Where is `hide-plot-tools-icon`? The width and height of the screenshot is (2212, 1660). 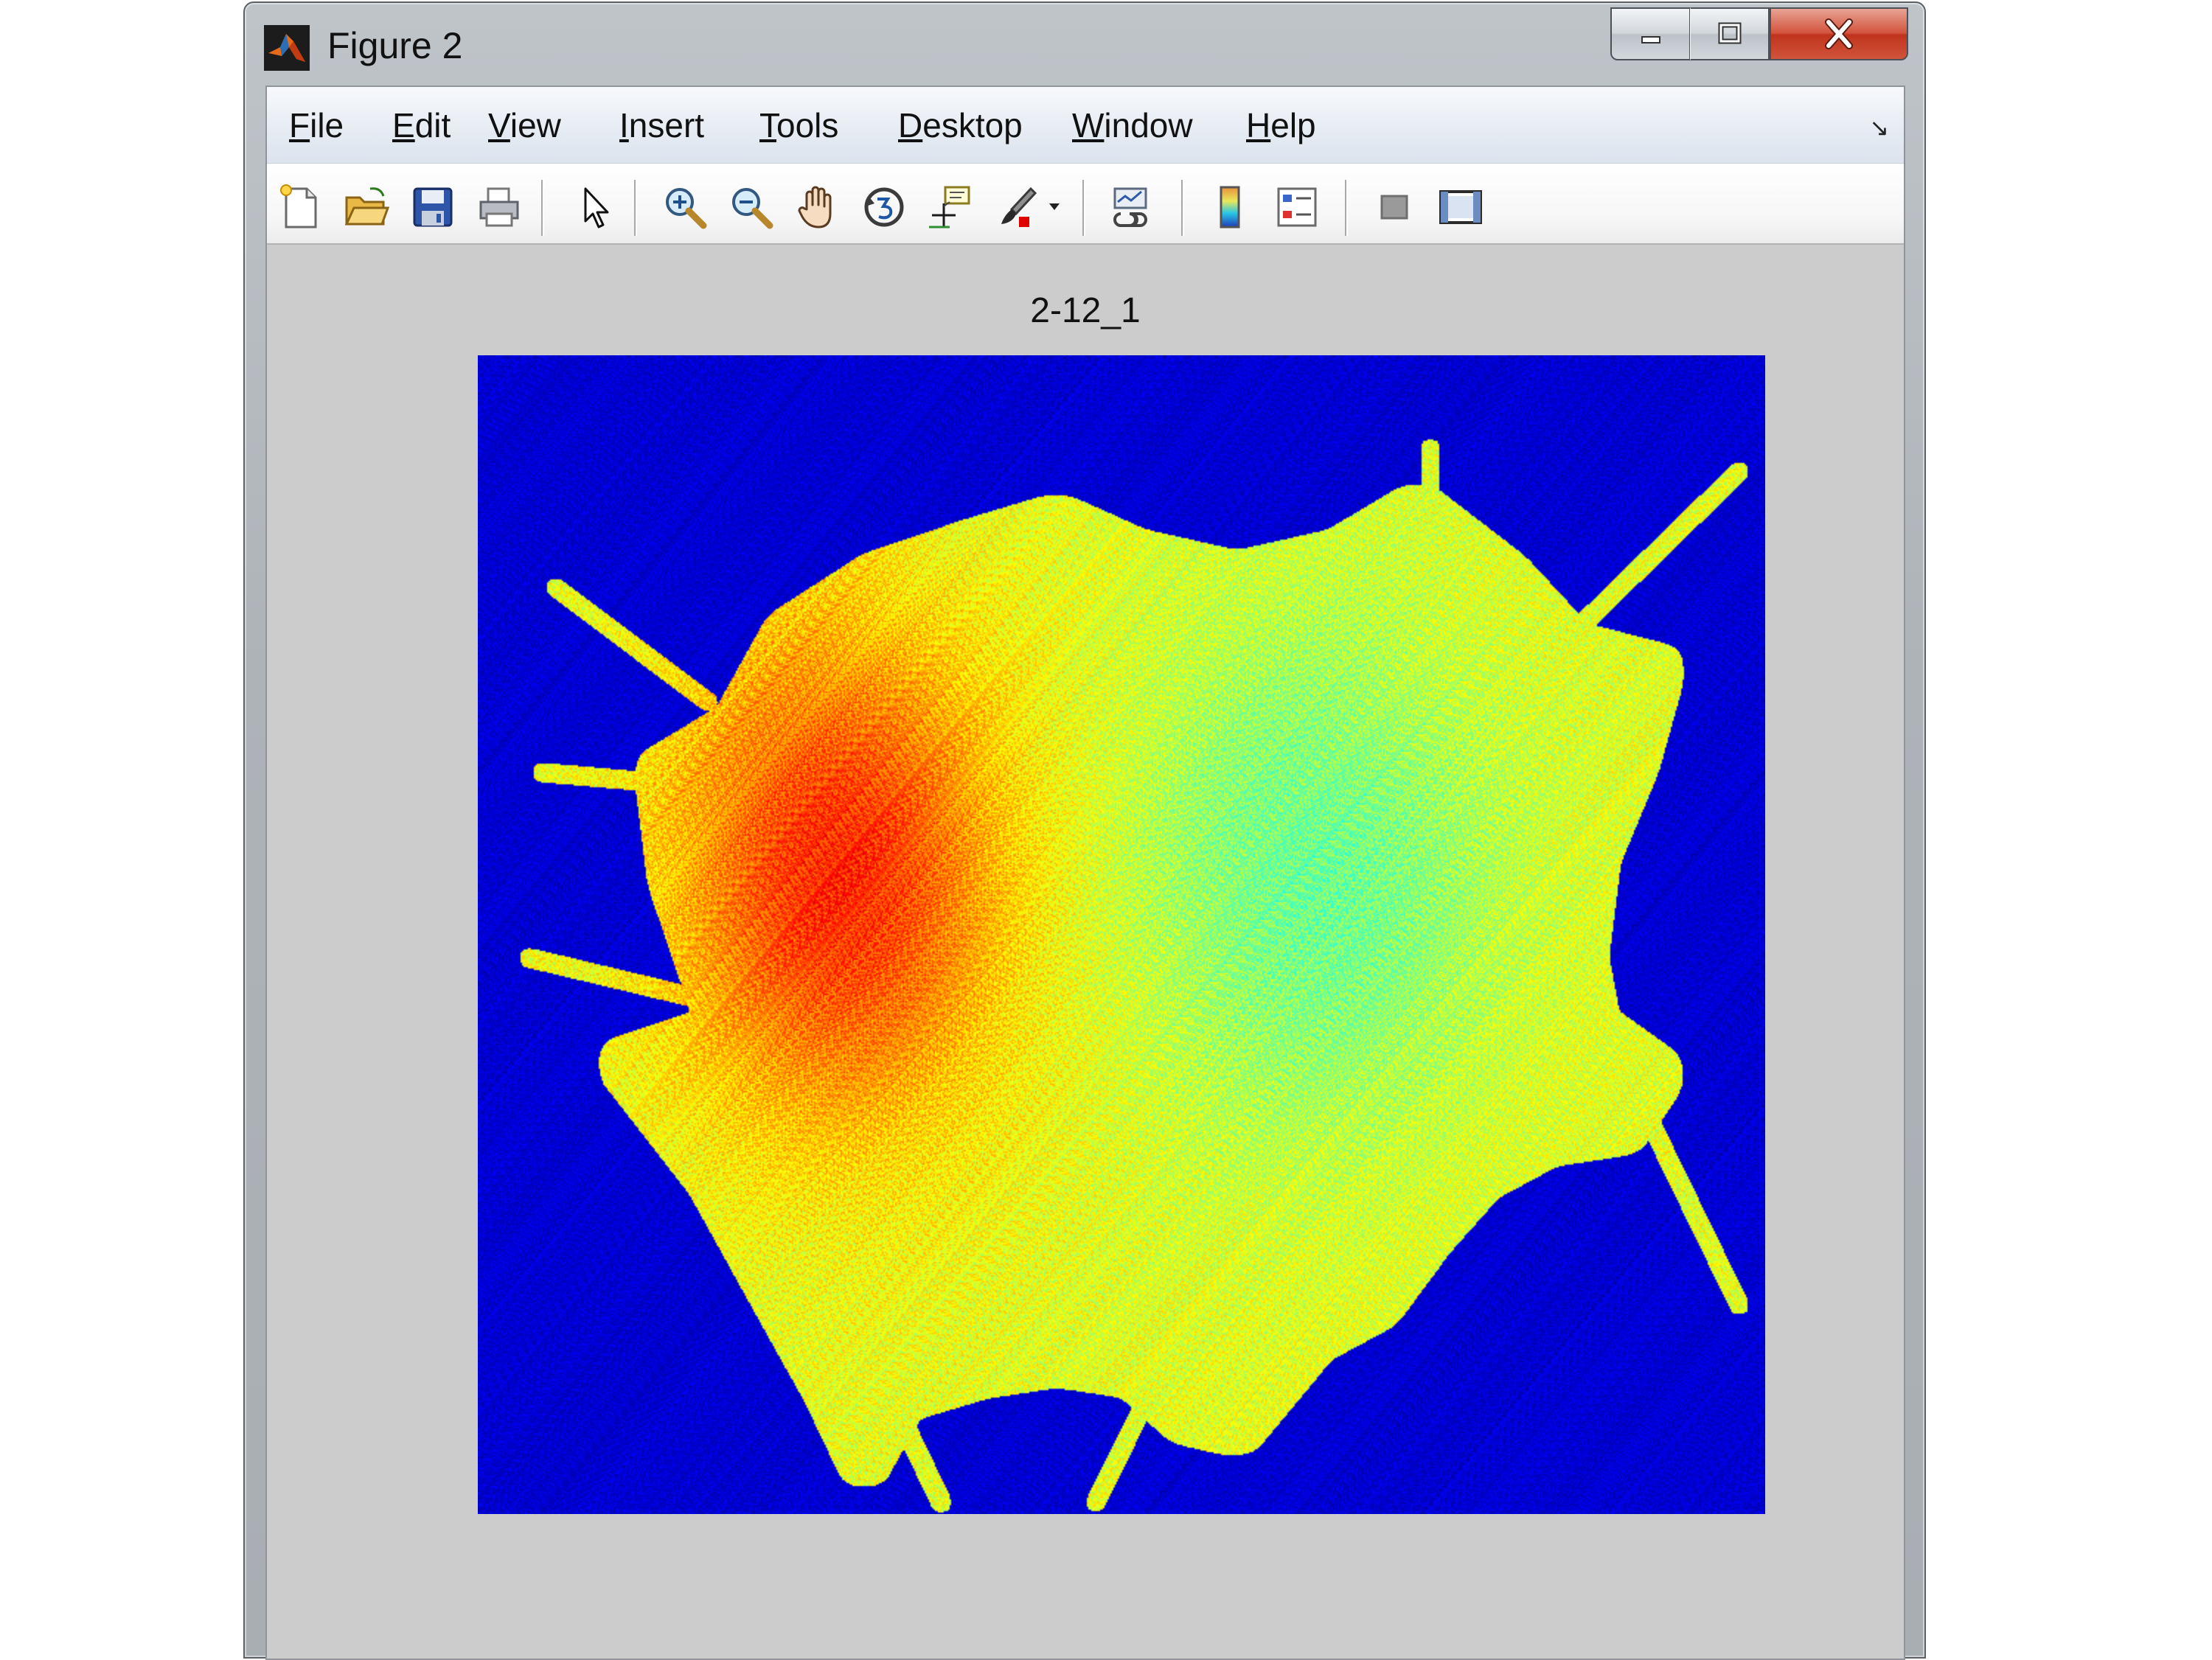
hide-plot-tools-icon is located at coordinates (1394, 207).